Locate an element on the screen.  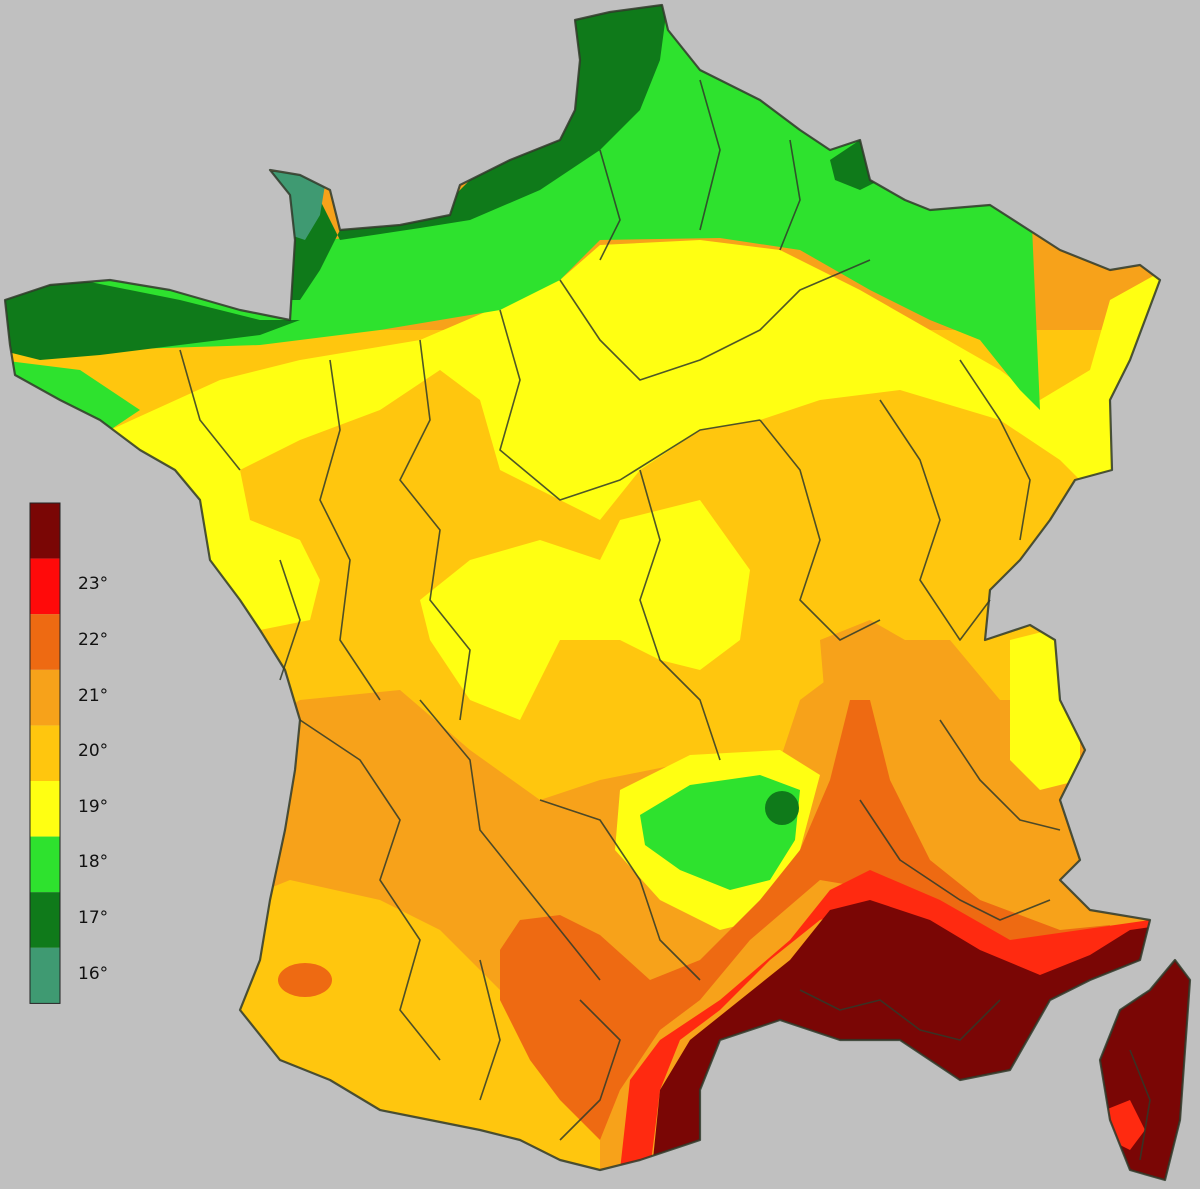
legend-bar is located at coordinates (45, 753).